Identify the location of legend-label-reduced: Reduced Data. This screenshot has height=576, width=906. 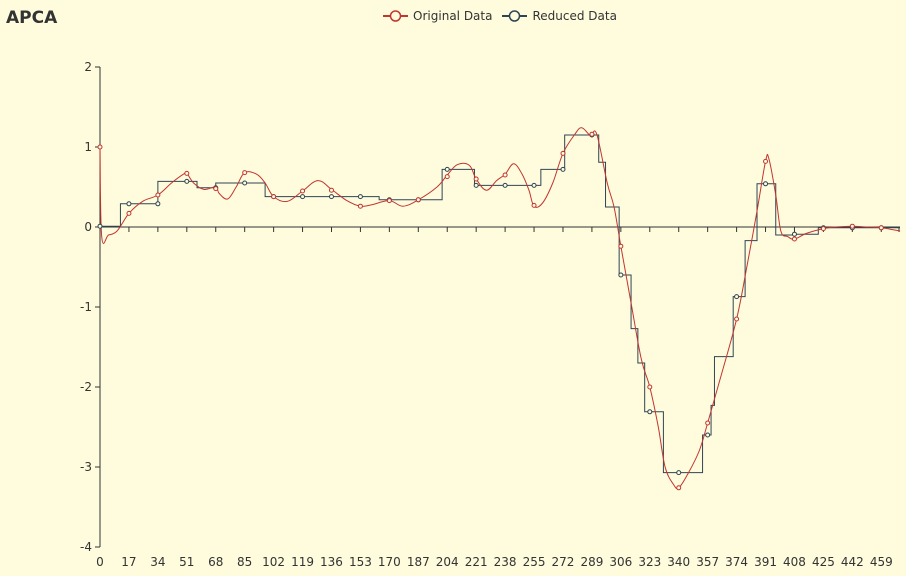
(574, 16).